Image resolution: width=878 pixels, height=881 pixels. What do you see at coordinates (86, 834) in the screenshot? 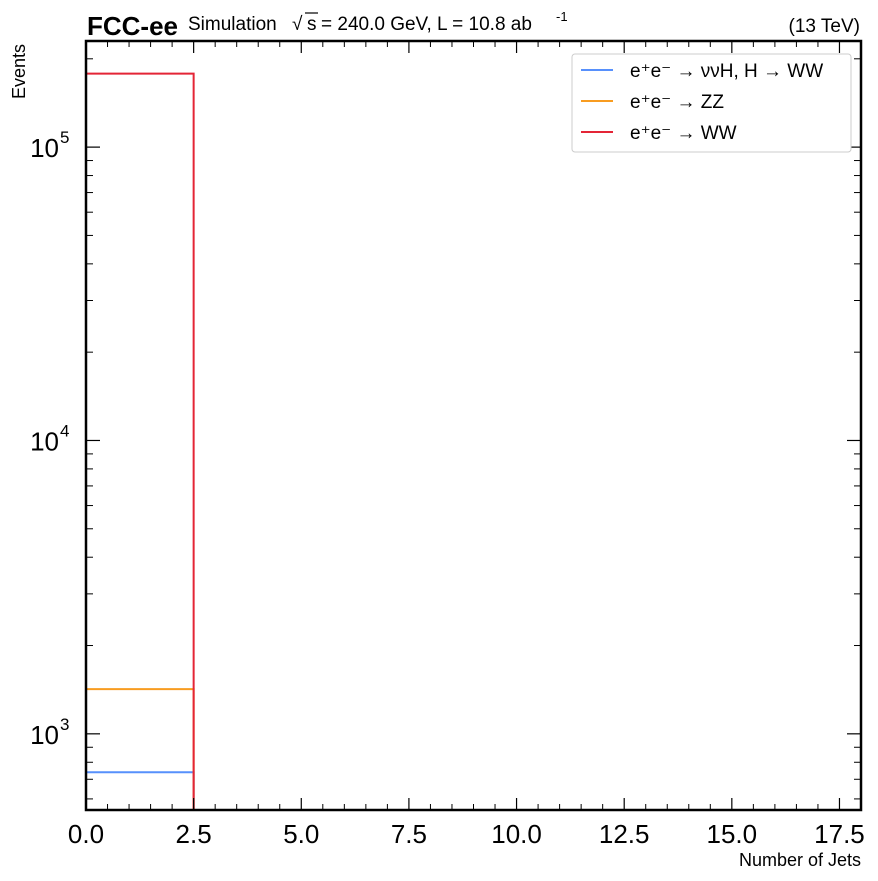
I see `x-tick-label: 0.0` at bounding box center [86, 834].